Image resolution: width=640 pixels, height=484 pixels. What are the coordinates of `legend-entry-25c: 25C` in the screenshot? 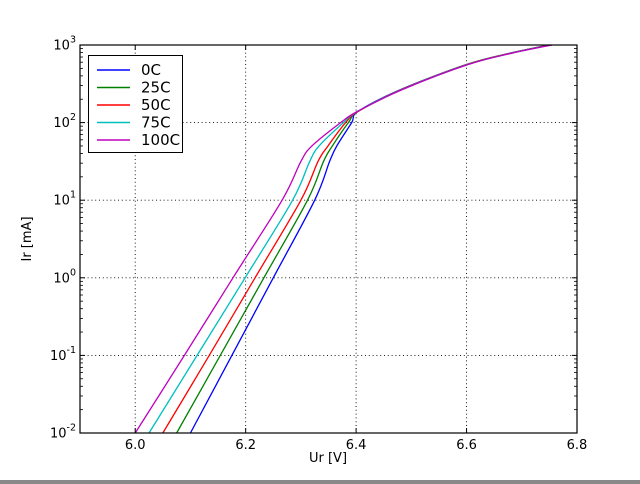 It's located at (134, 88).